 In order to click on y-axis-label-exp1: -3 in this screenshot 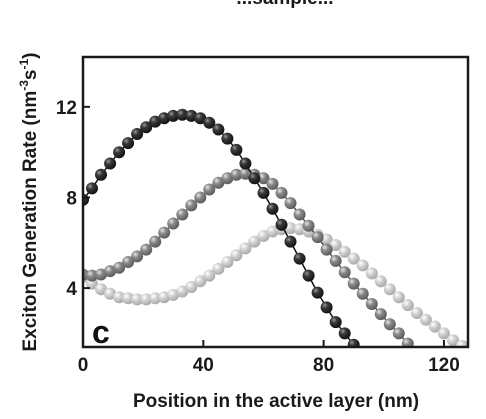, I will do `click(24, 85)`.